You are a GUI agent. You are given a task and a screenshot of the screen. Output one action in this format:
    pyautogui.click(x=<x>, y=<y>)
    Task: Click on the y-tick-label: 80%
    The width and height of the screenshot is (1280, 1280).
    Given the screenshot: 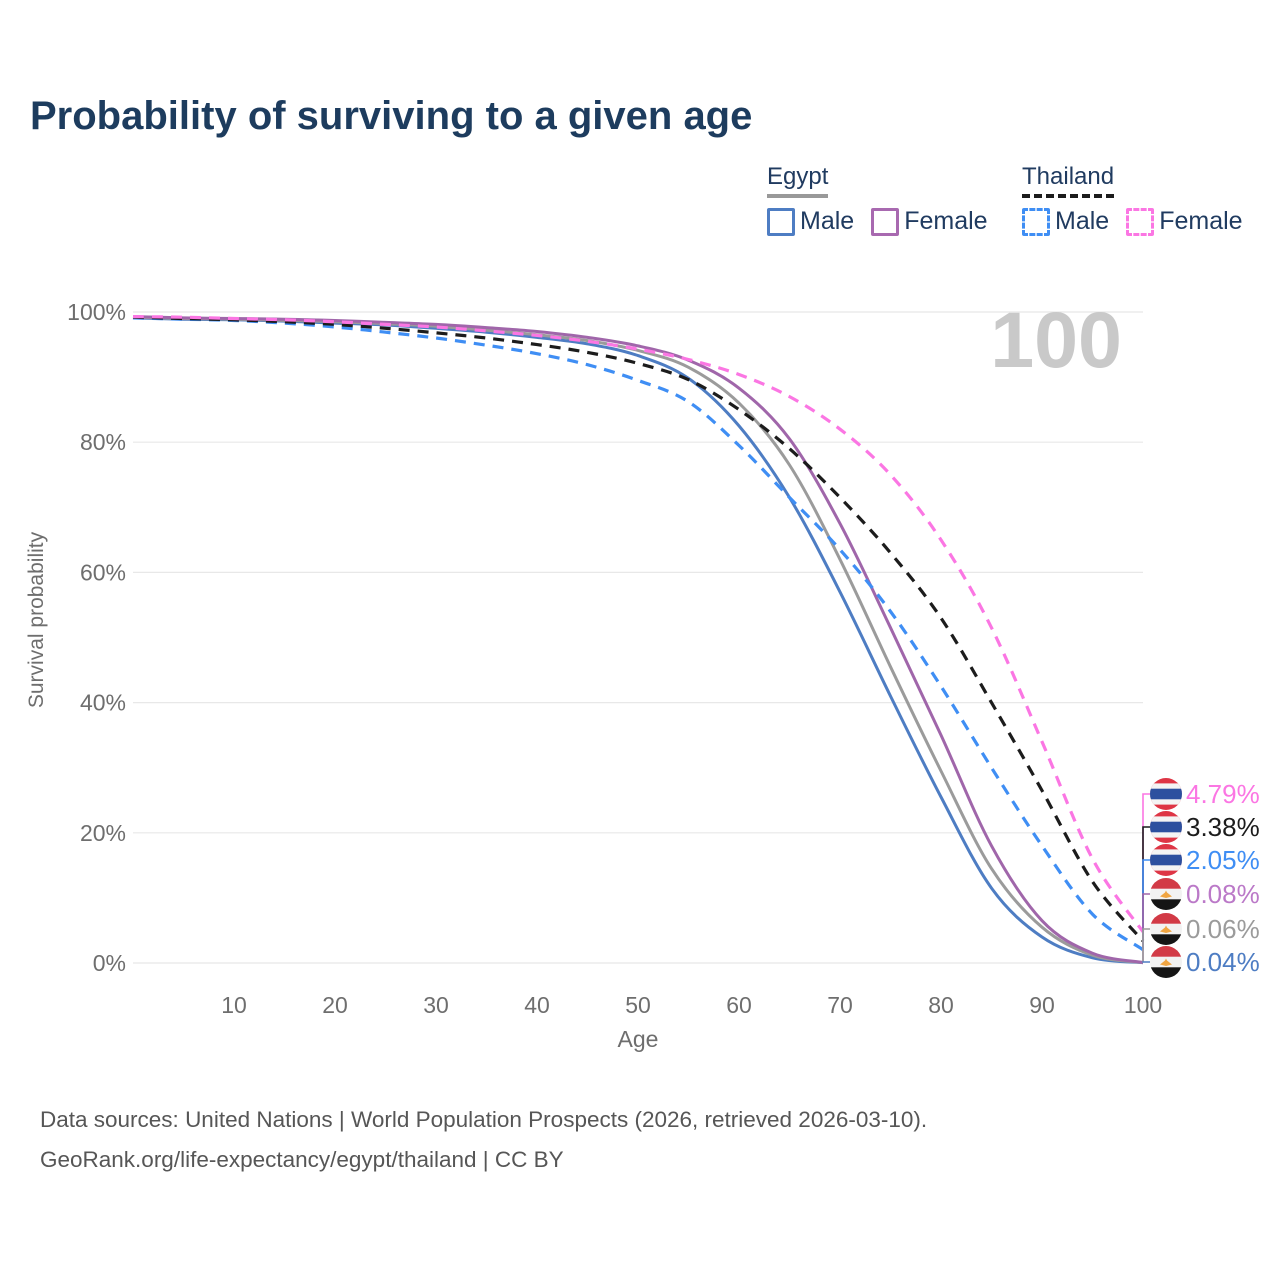 What is the action you would take?
    pyautogui.click(x=103, y=442)
    